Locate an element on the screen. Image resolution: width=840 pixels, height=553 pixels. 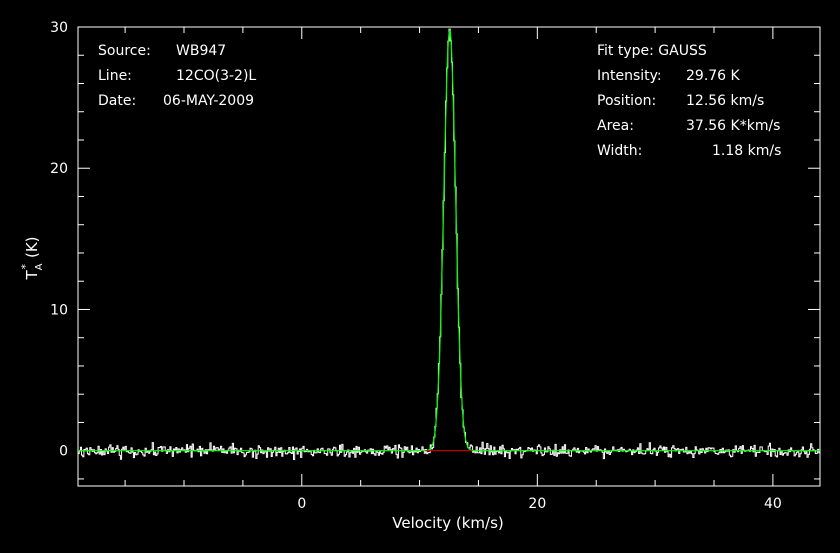
intensity-value: 29.76 K is located at coordinates (713, 76).